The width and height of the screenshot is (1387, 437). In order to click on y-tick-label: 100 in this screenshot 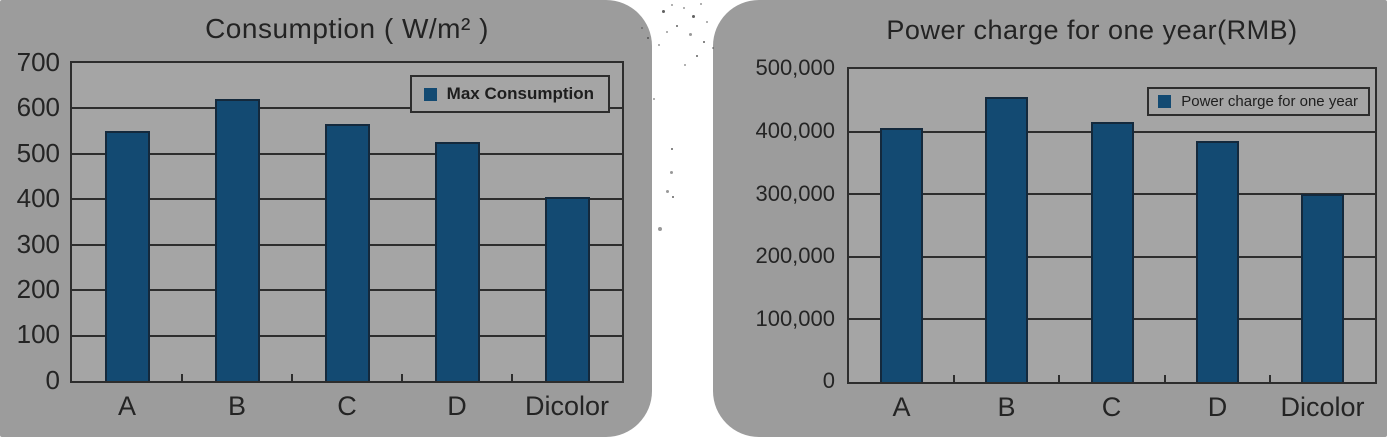, I will do `click(38, 334)`.